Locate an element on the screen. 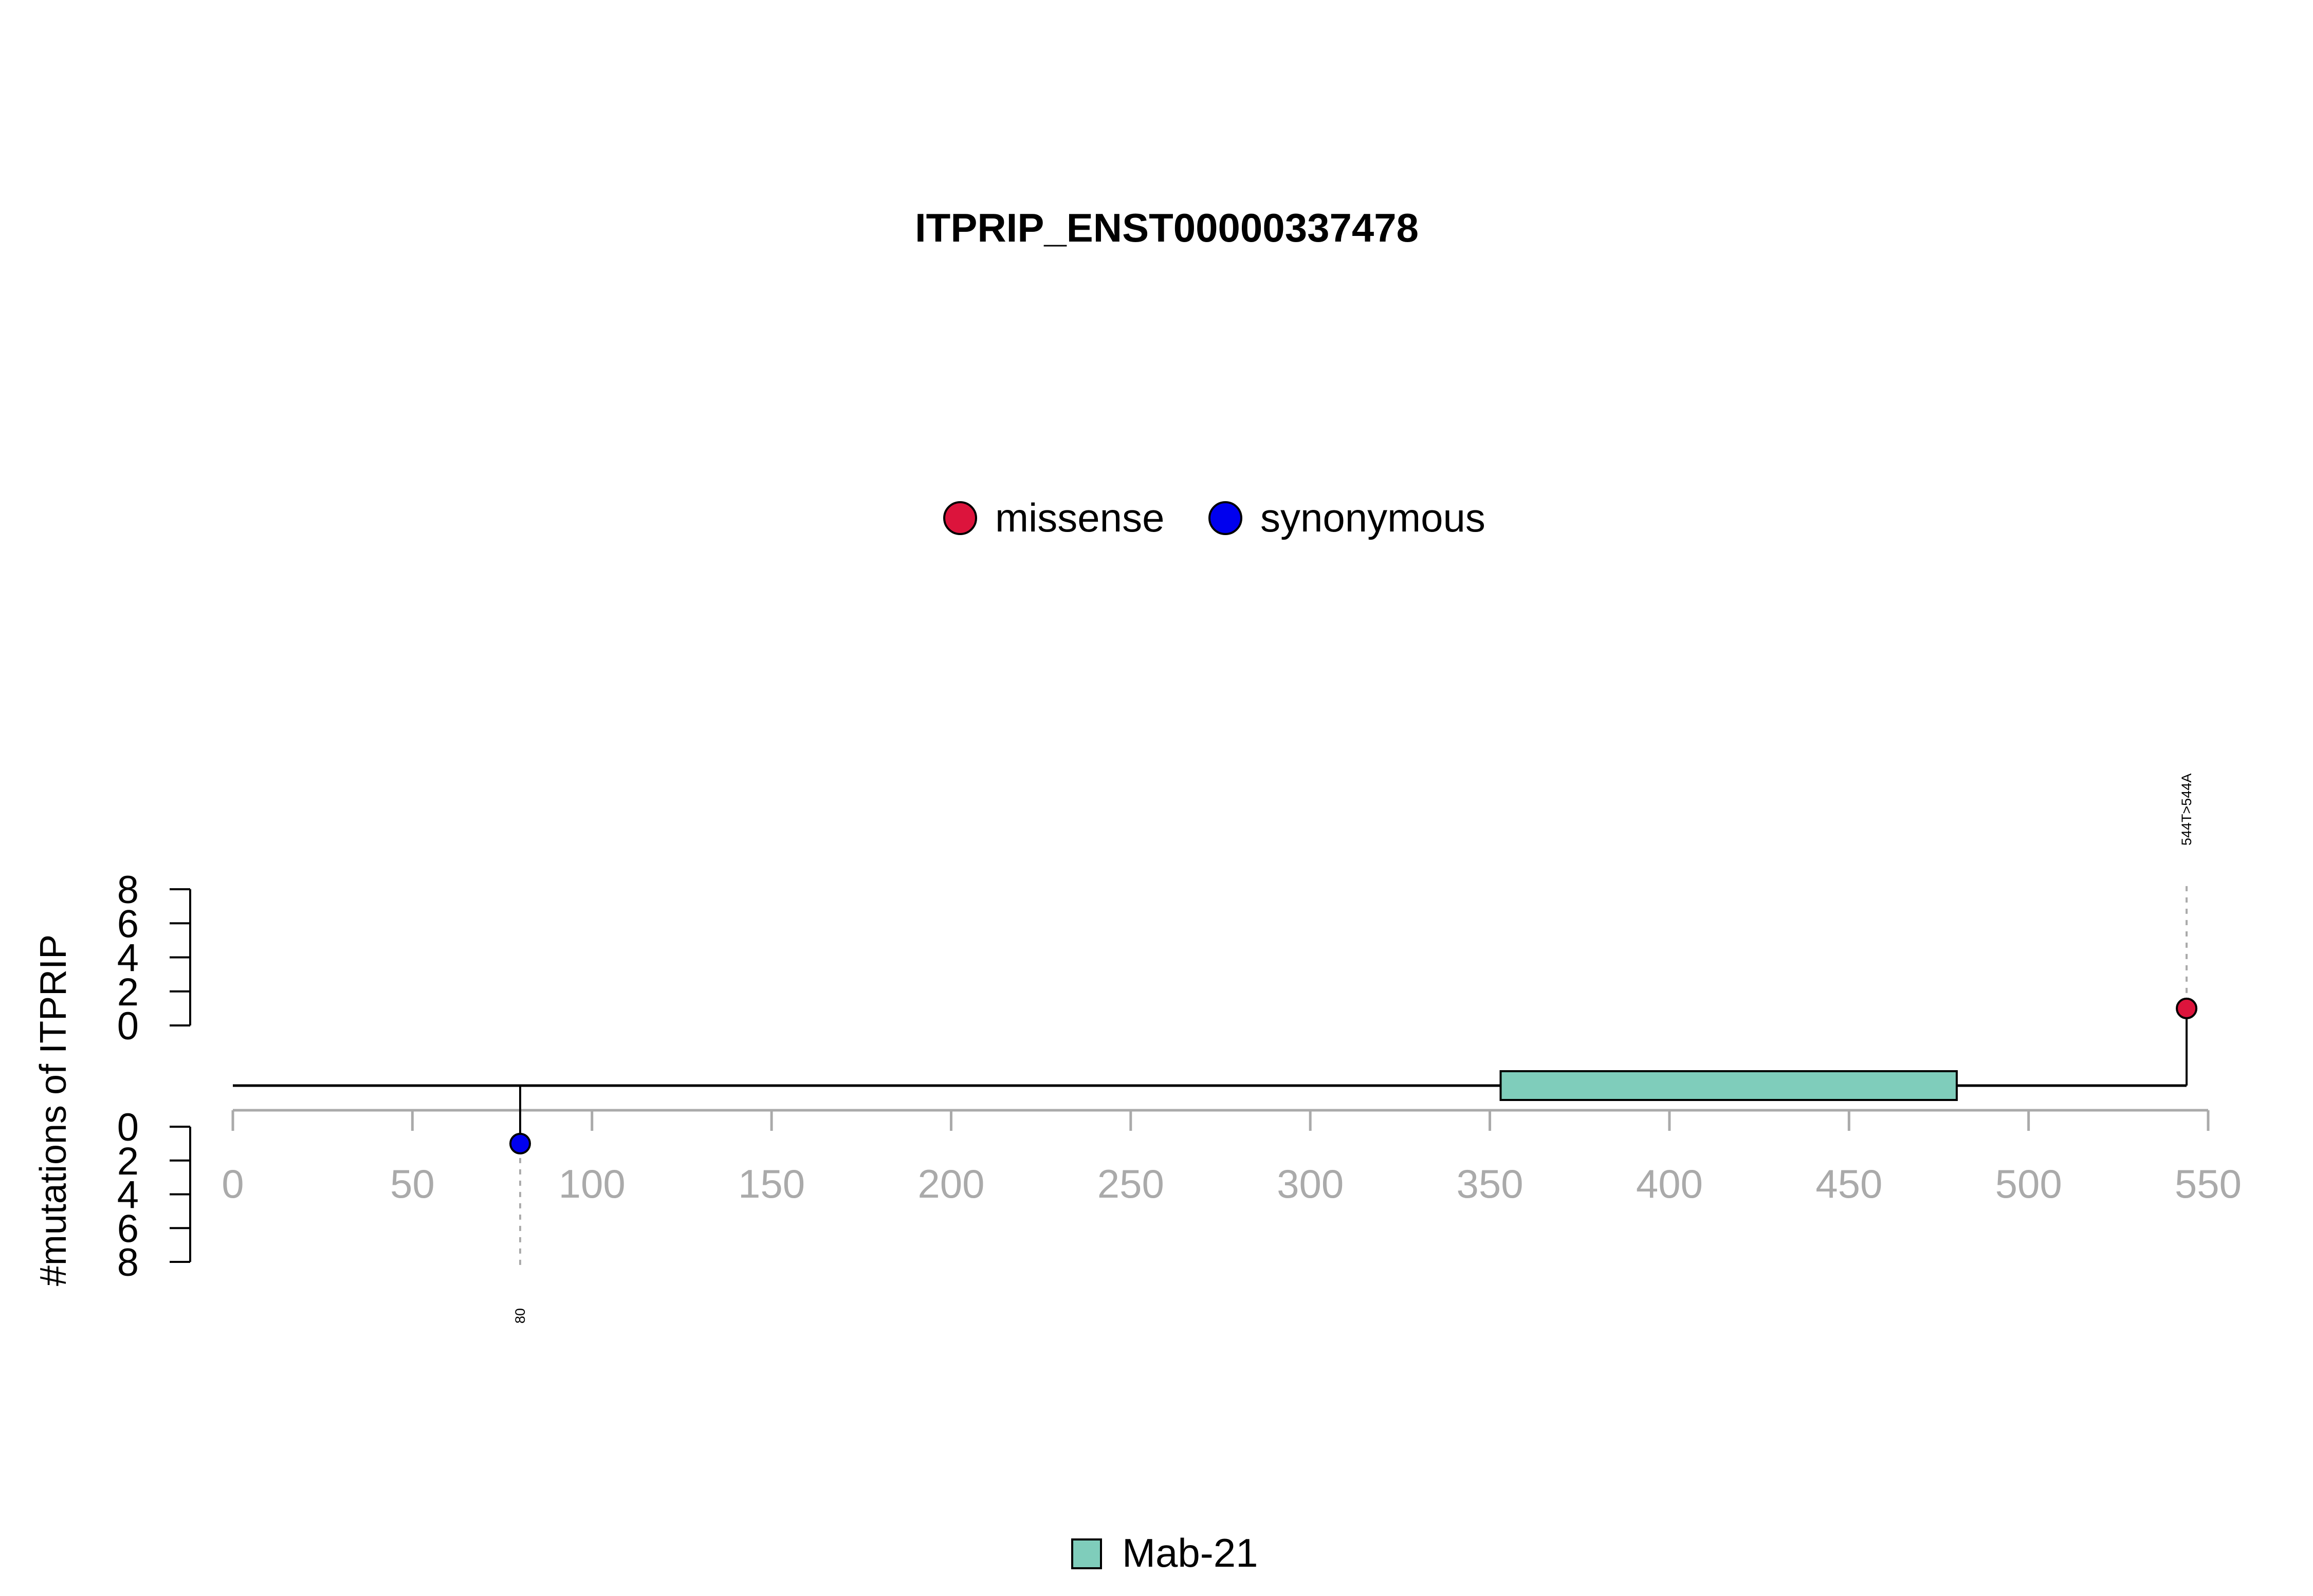 This screenshot has height=1596, width=2313. legend-label-missense: missense is located at coordinates (1080, 518).